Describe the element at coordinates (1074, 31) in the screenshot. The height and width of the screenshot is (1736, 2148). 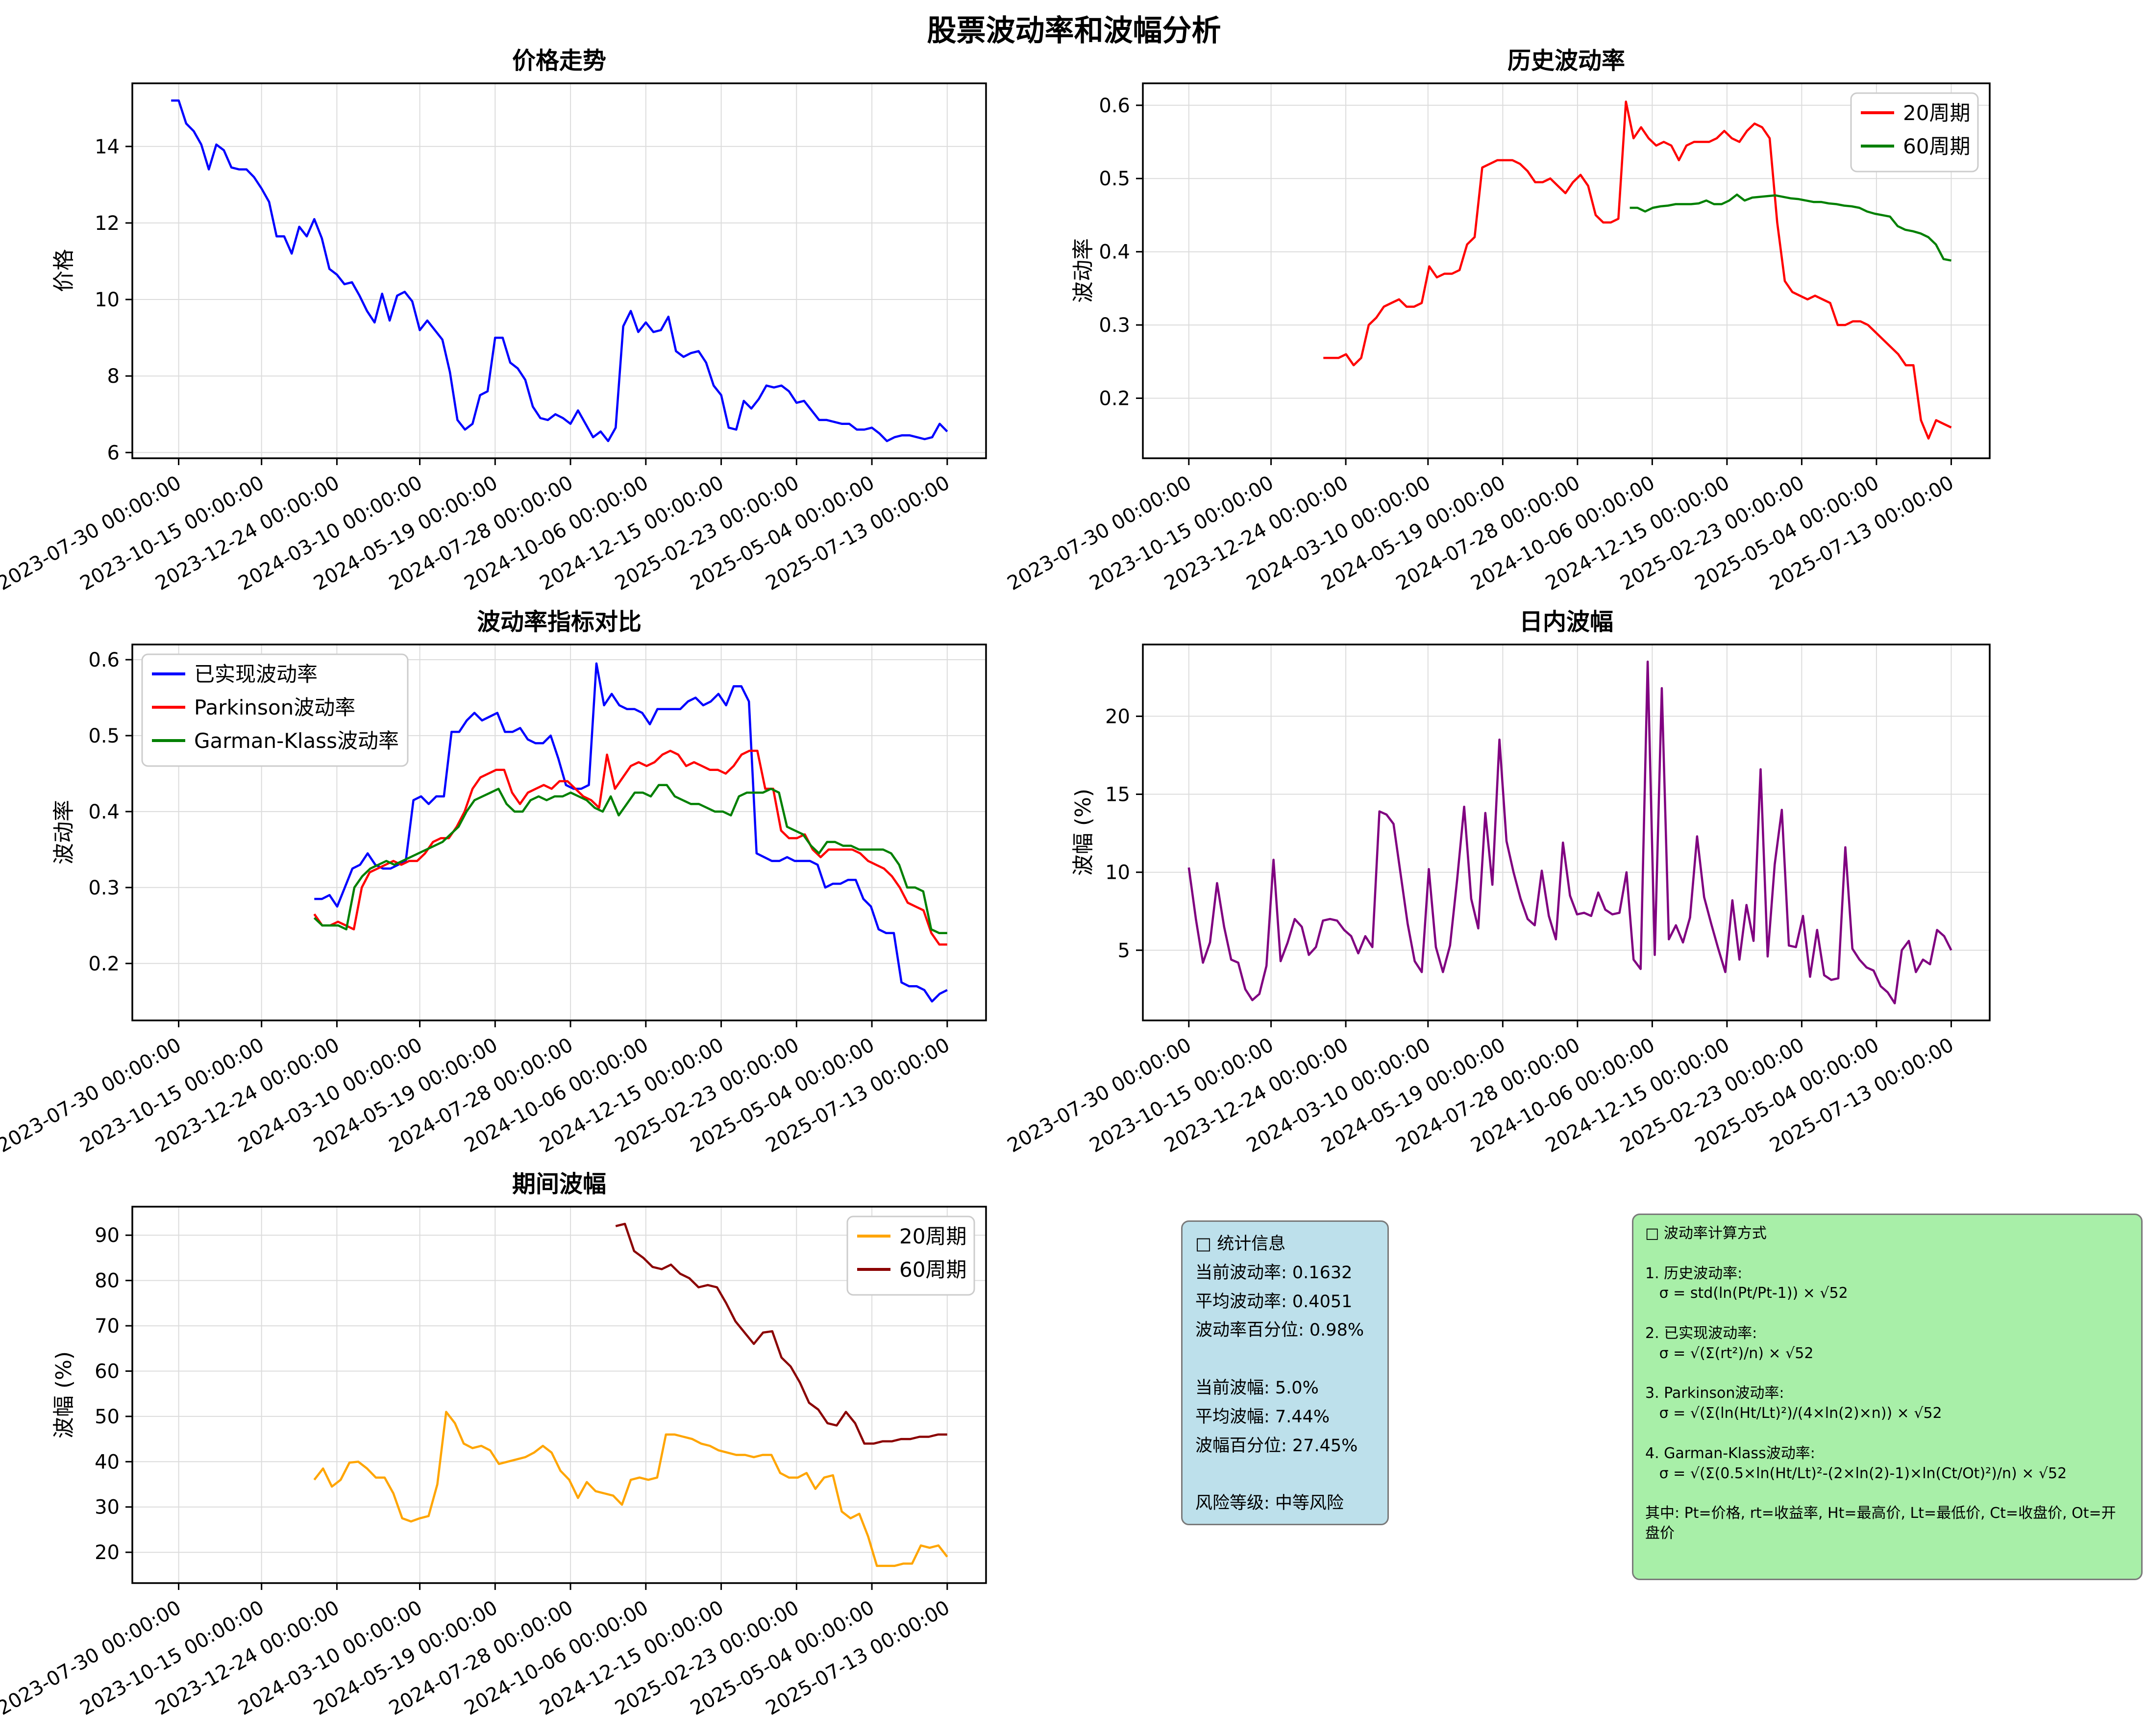
I see `figure-title: 股票波动率和波幅分析` at that location.